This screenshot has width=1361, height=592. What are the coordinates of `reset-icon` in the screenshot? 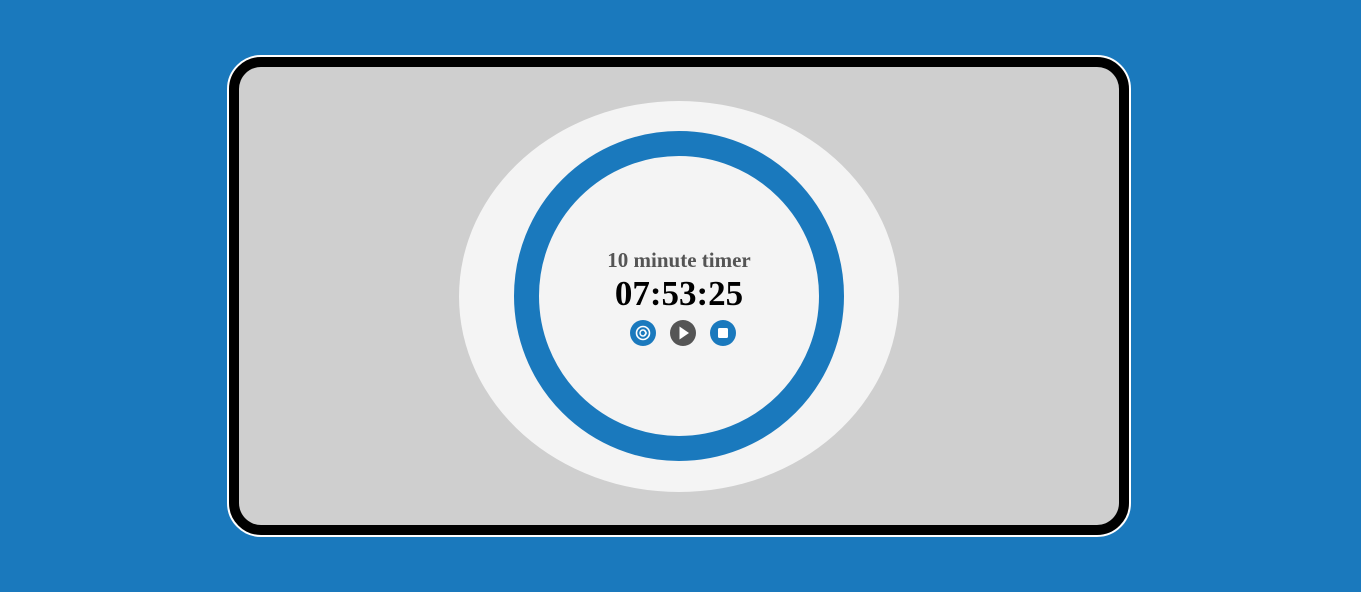 It's located at (643, 333).